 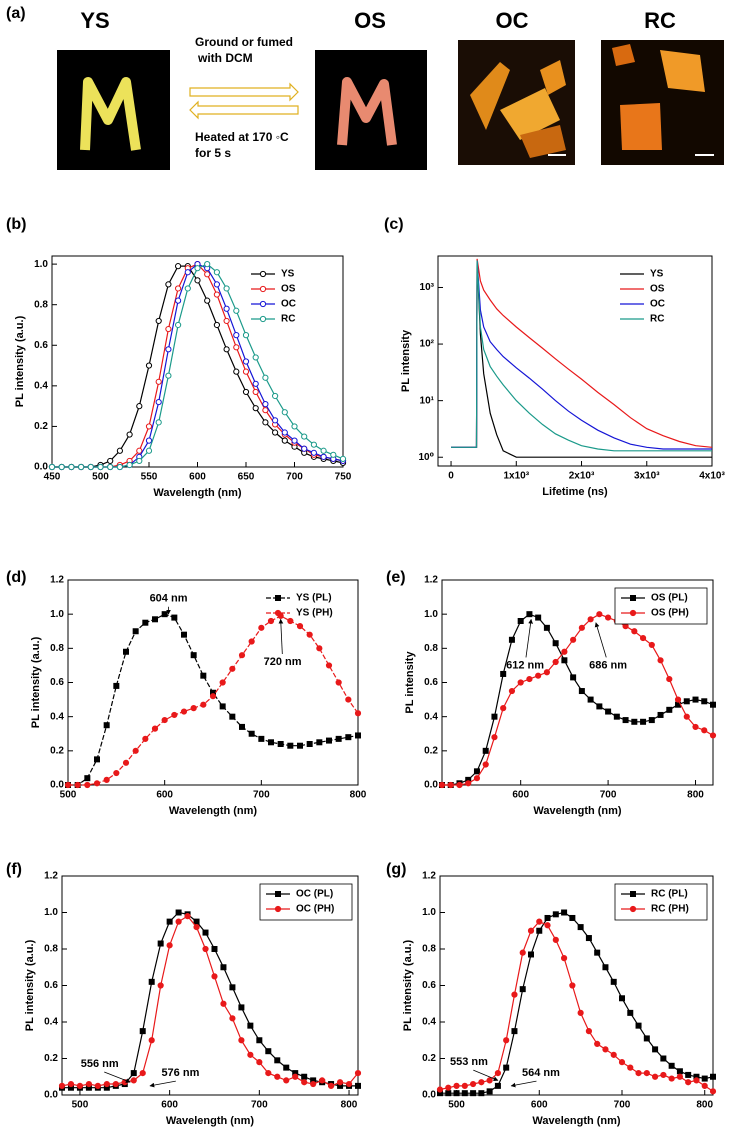 I want to click on y-tick-label: 0.8, so click(x=429, y=949).